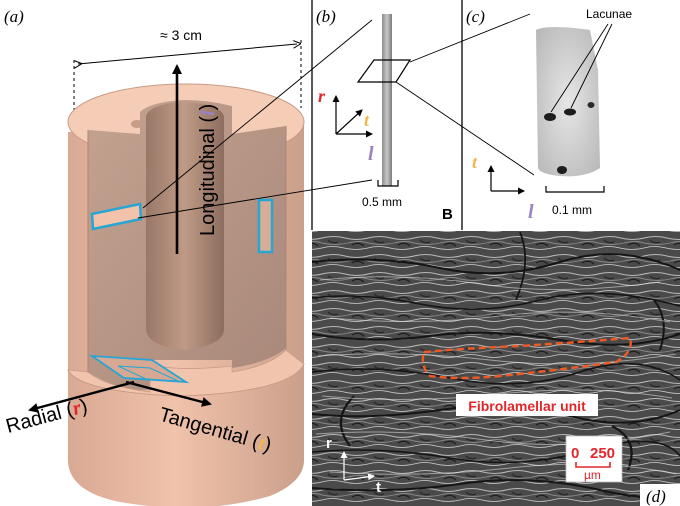 The image size is (680, 506). What do you see at coordinates (14, 16) in the screenshot?
I see `panel-a-label: (a)` at bounding box center [14, 16].